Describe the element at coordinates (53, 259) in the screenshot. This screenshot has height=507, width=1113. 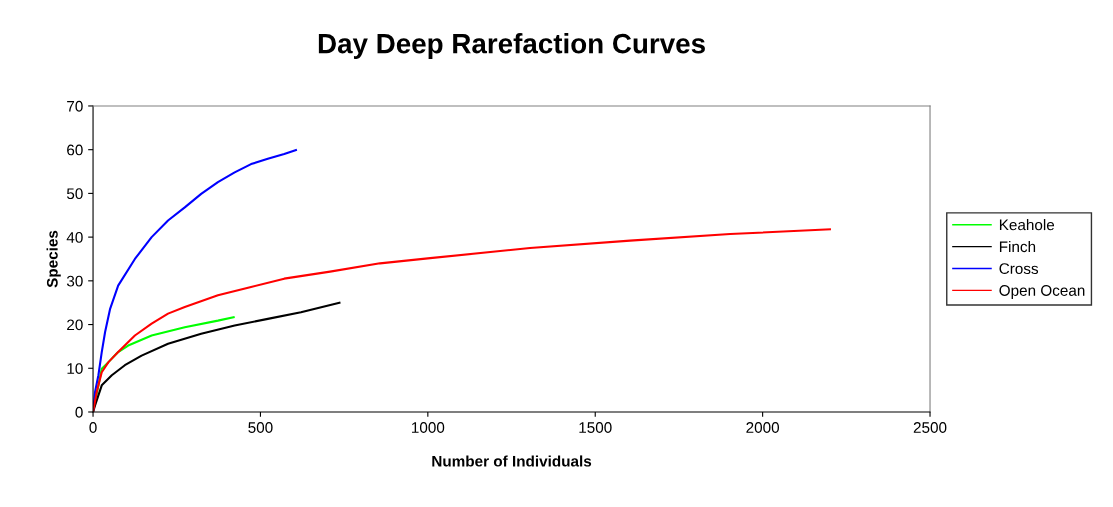
I see `y-axis-title: Species` at that location.